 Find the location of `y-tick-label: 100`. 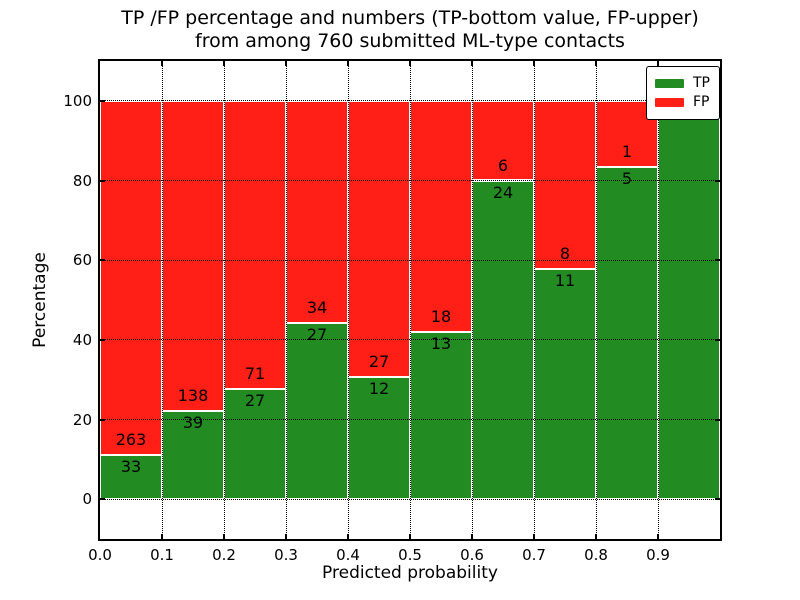

y-tick-label: 100 is located at coordinates (77, 100).